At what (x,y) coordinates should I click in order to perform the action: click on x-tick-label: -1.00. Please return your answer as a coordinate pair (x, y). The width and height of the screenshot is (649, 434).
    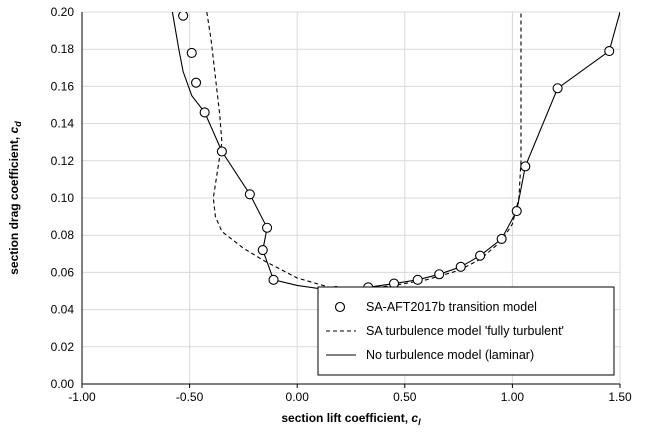
    Looking at the image, I should click on (82, 397).